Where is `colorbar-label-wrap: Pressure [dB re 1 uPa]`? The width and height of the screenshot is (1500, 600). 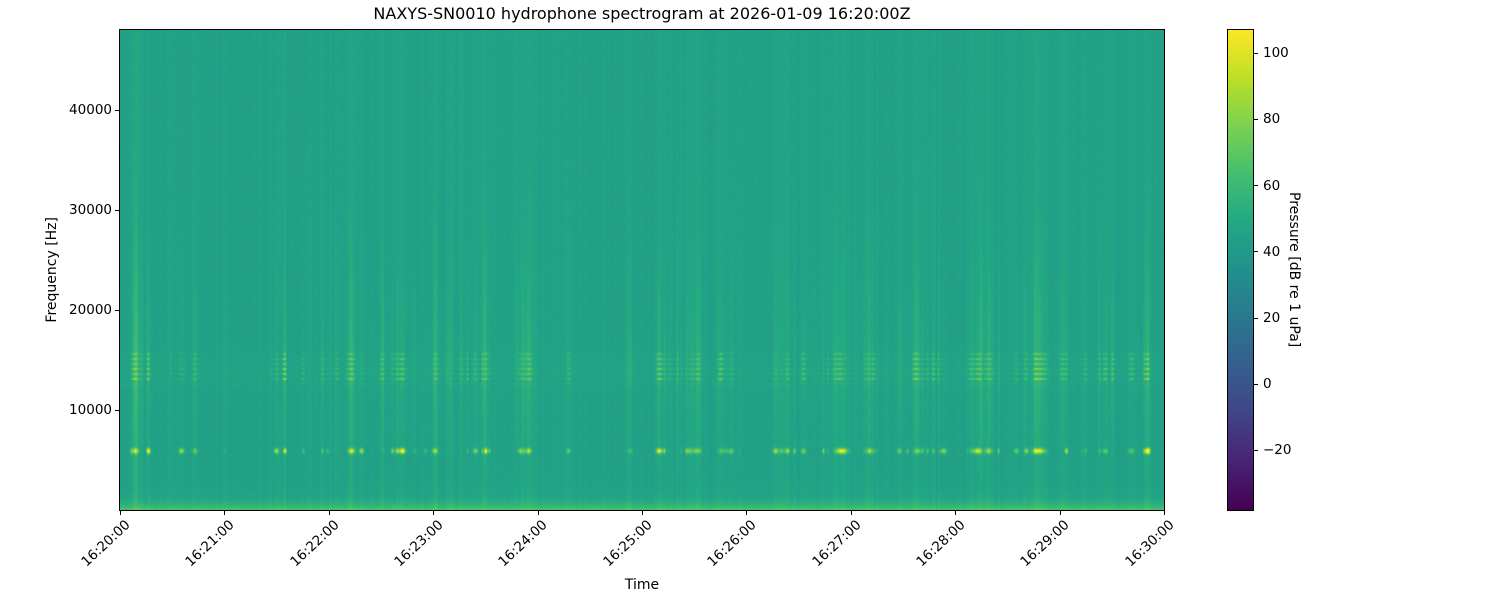 colorbar-label-wrap: Pressure [dB re 1 uPa] is located at coordinates (1294, 270).